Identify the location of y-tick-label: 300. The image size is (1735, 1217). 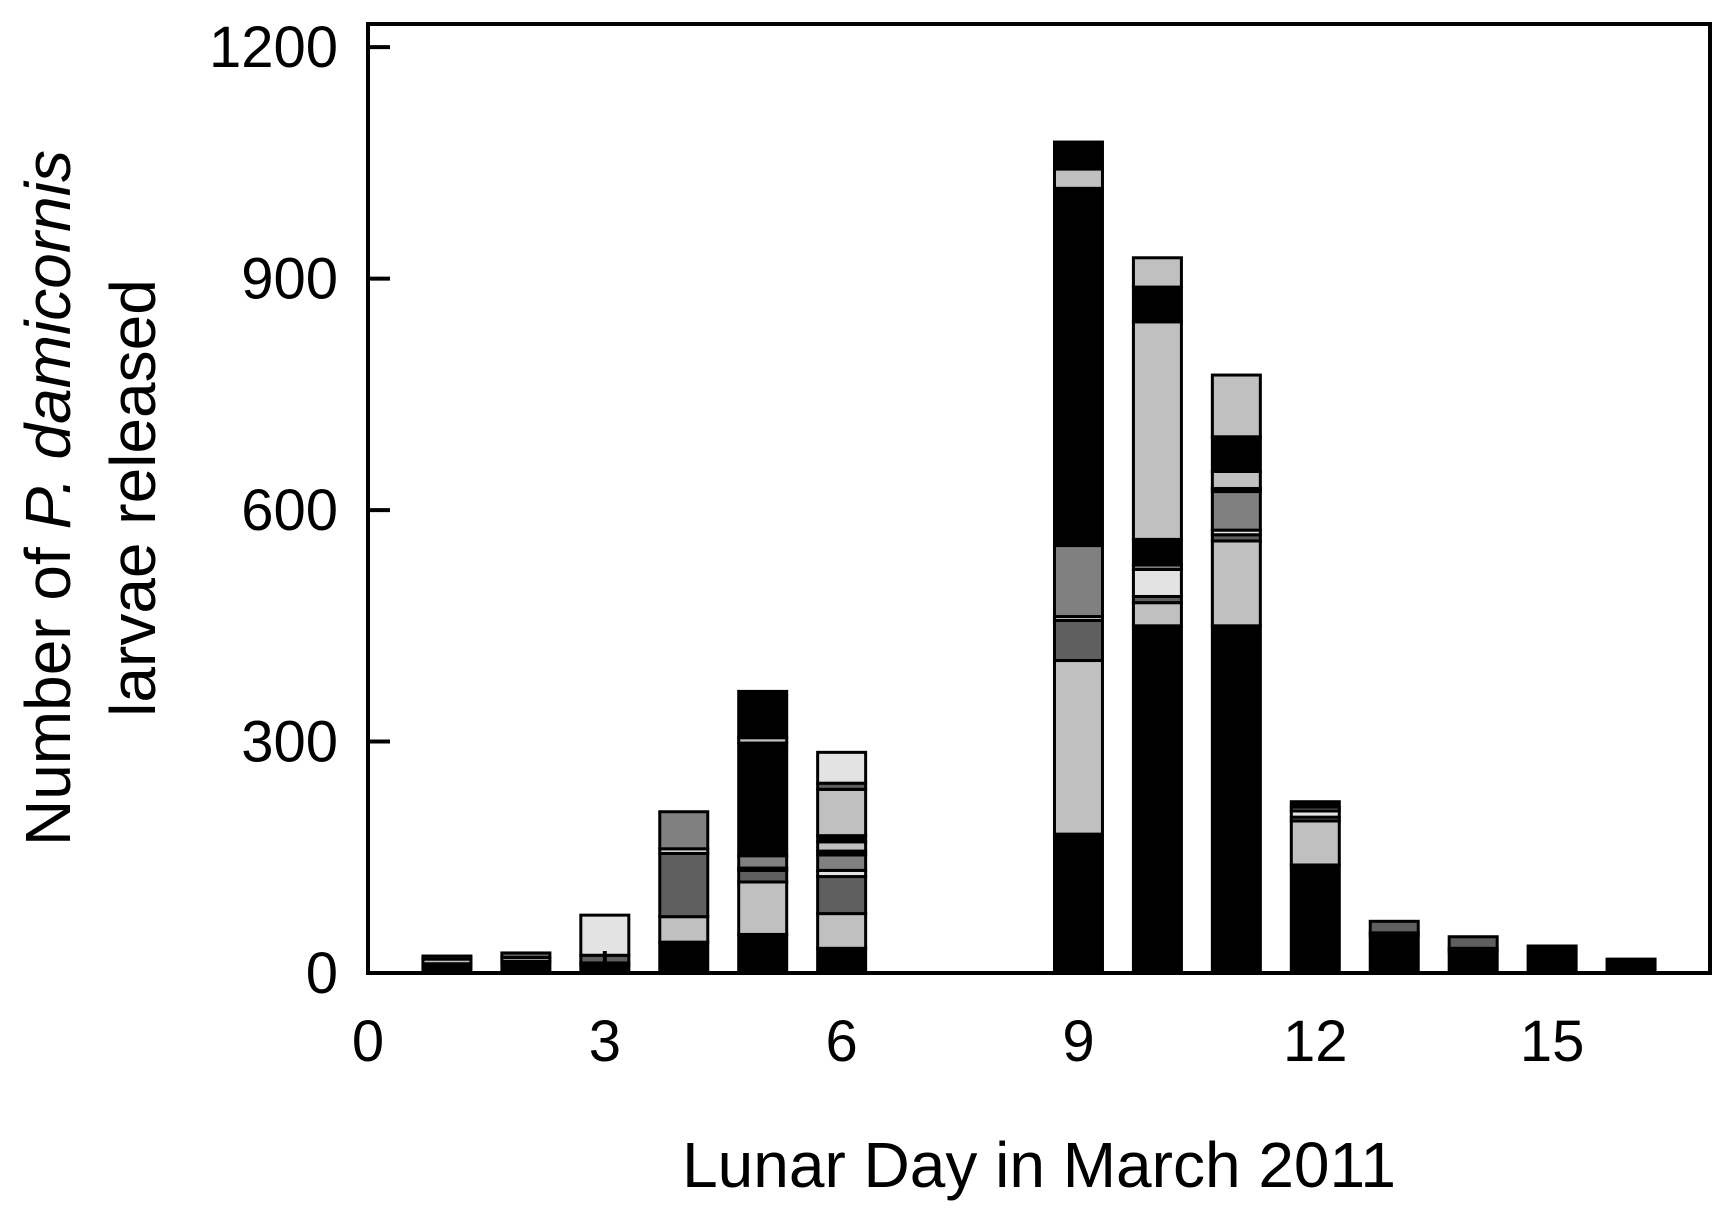
(289, 742).